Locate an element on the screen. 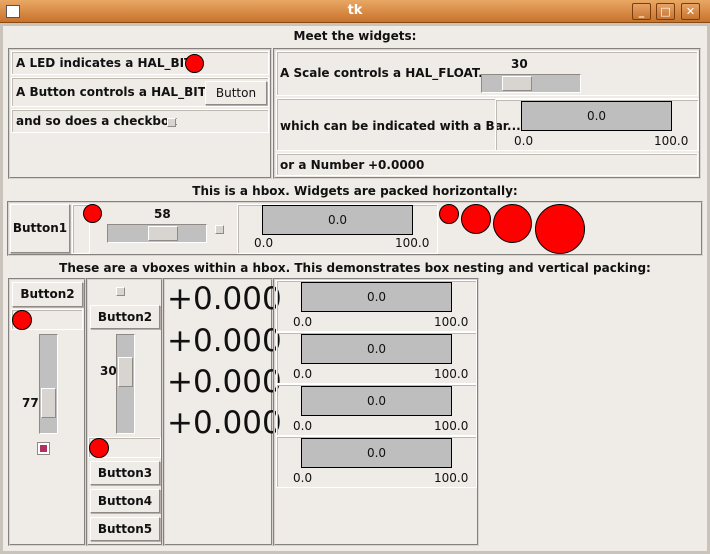 The width and height of the screenshot is (710, 554). col2-led-cell is located at coordinates (124, 447).